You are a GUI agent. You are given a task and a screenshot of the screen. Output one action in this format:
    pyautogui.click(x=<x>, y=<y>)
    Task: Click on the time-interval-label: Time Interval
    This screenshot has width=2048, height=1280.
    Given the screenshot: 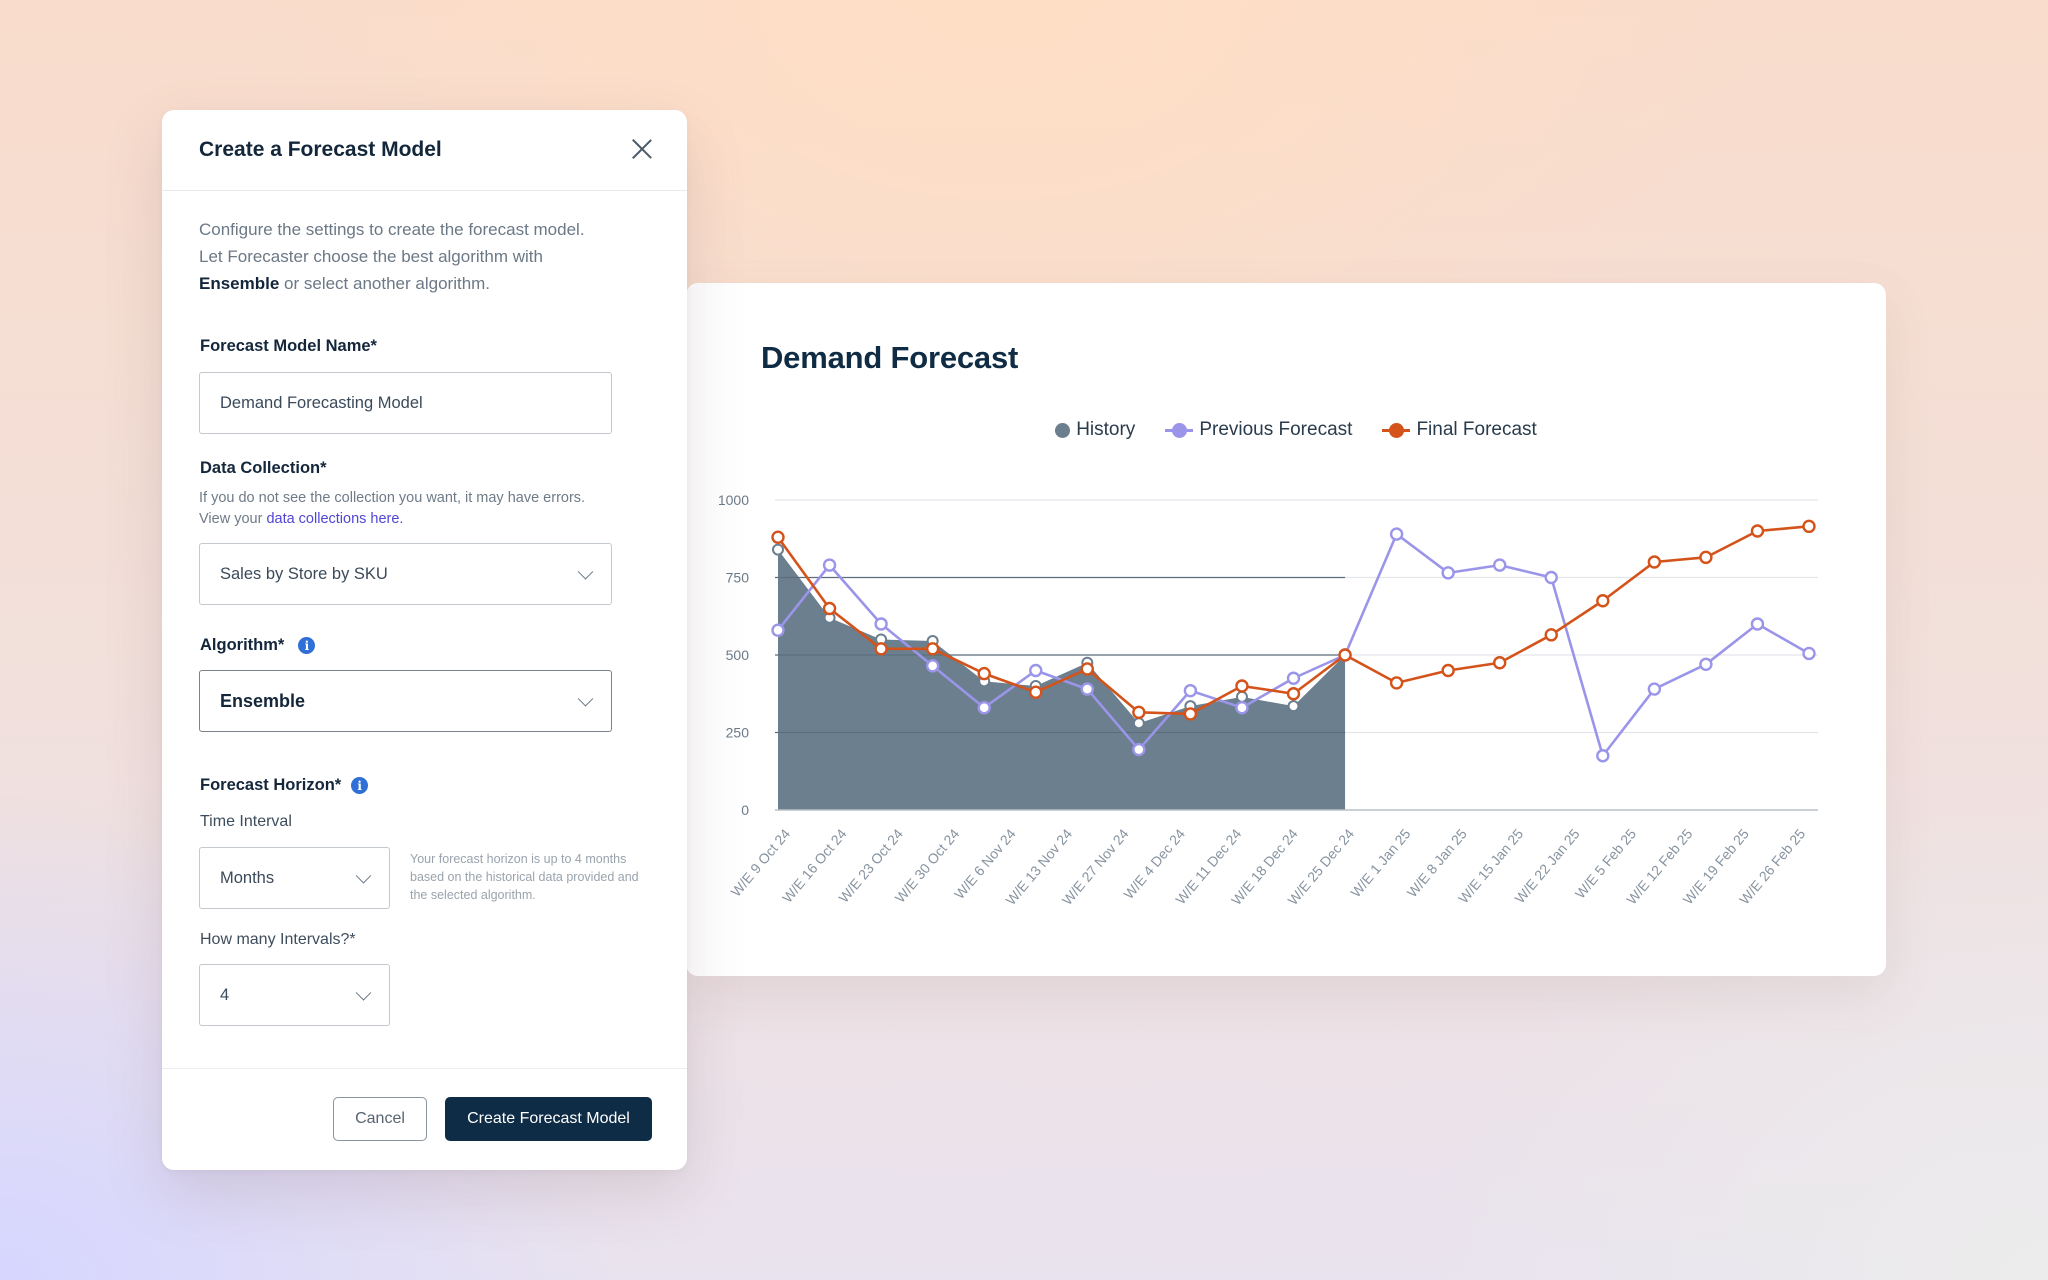 What is the action you would take?
    pyautogui.click(x=246, y=821)
    